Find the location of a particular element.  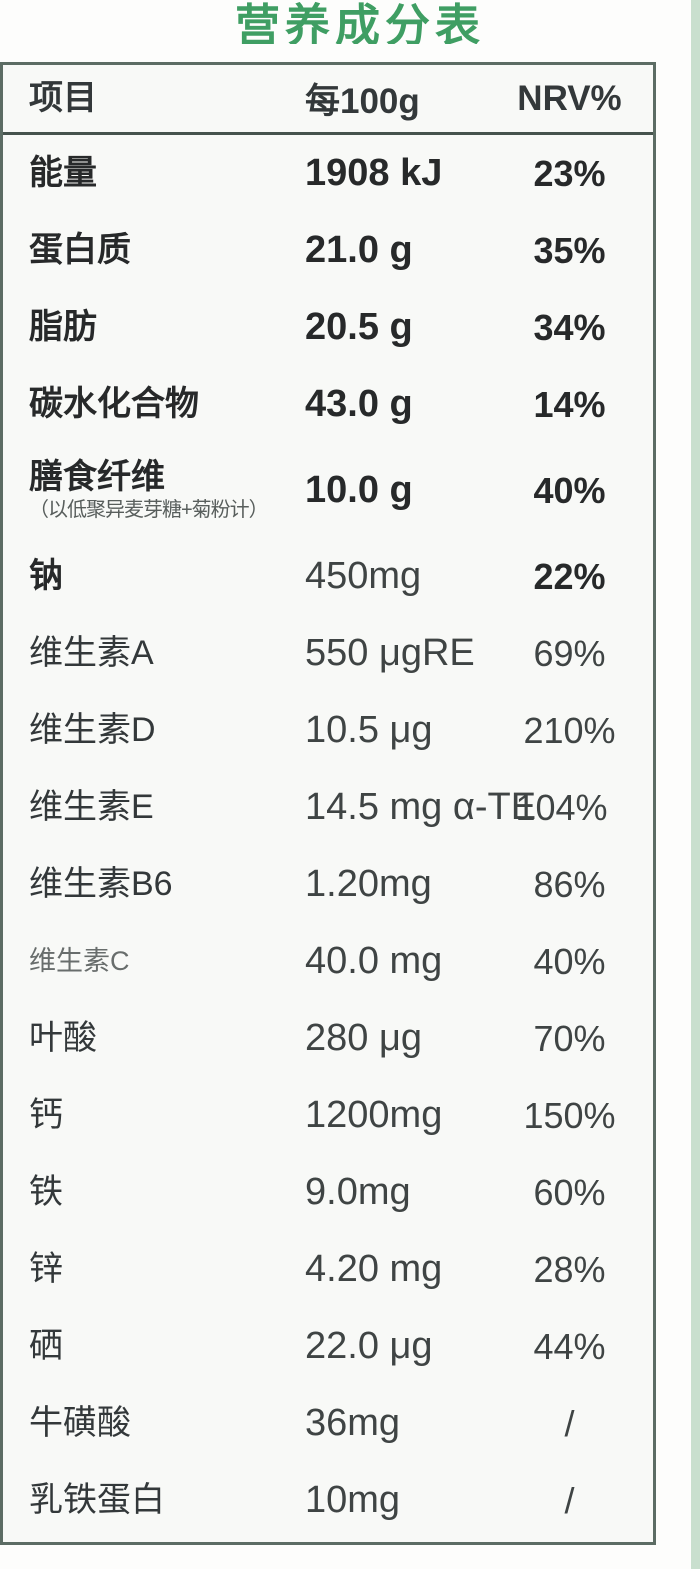

nutrient-label: 维生素E is located at coordinates (91, 806).